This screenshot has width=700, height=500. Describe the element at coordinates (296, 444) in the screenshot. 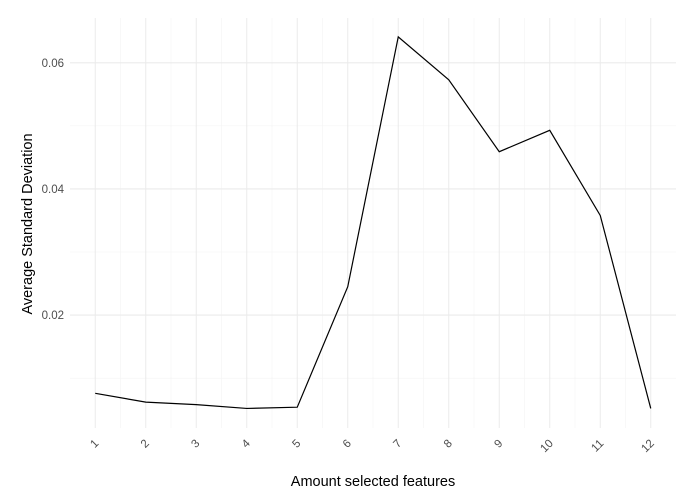

I see `x-tick-label: 5` at that location.